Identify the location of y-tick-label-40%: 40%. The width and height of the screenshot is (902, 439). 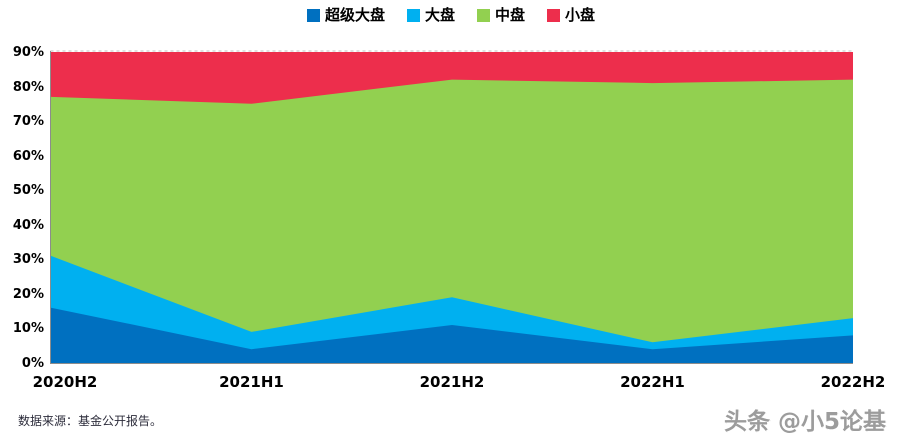
(28, 225).